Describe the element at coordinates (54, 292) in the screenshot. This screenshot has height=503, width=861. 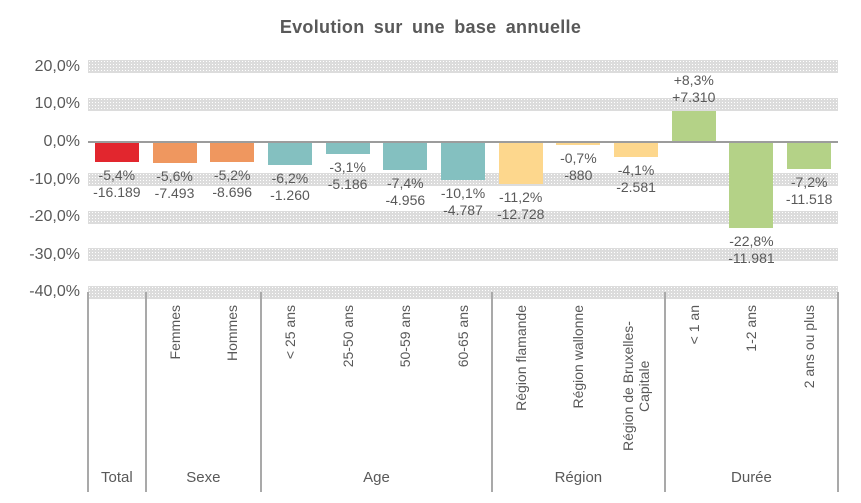
I see `y-axis-label: -40,0%` at that location.